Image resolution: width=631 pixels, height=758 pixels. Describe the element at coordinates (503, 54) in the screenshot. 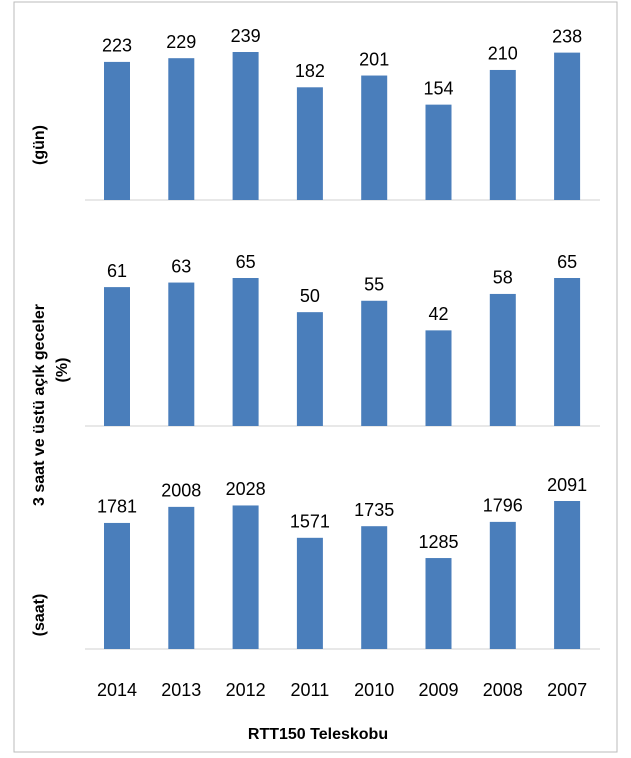

I see `value-label: 210` at that location.